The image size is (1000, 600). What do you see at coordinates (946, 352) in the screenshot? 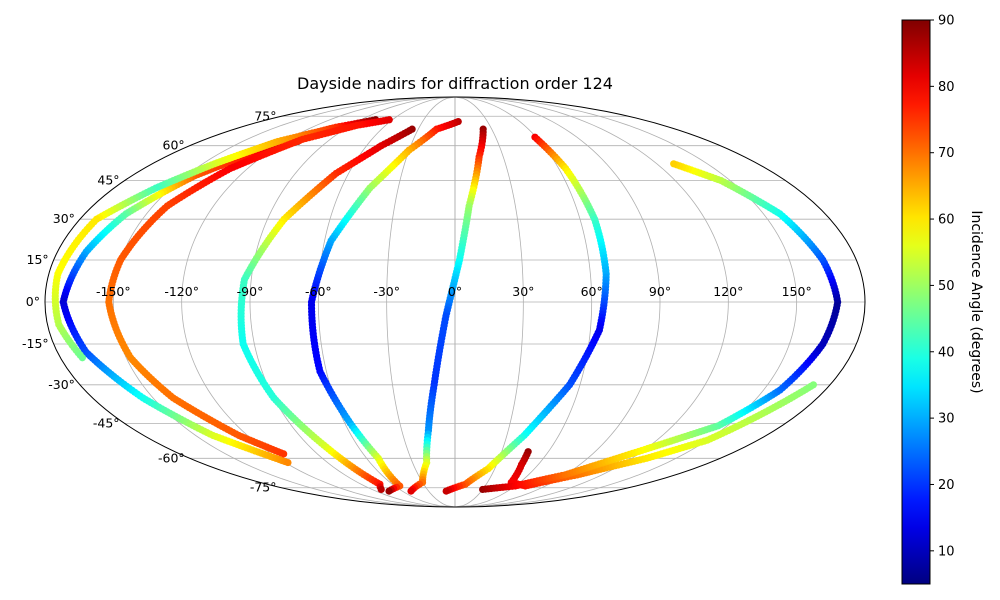
I see `colorbar-tick-label: 40` at bounding box center [946, 352].